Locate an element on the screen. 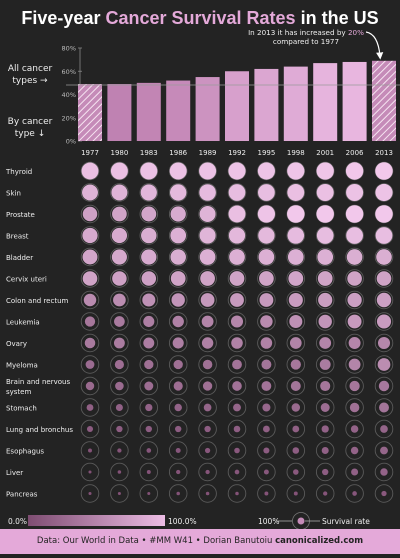 Image resolution: width=400 pixels, height=558 pixels. bar-1992 is located at coordinates (237, 106).